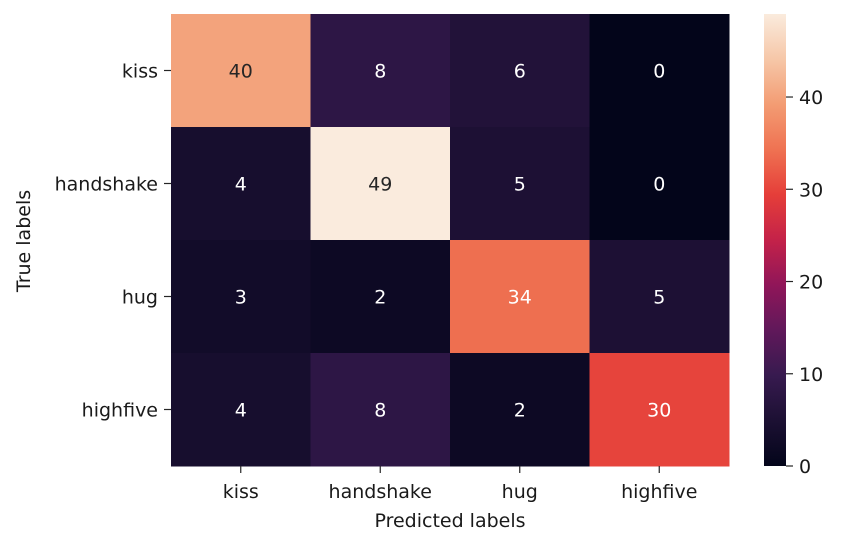 This screenshot has width=842, height=545. I want to click on heatmap-cell-kiss-hug, so click(520, 71).